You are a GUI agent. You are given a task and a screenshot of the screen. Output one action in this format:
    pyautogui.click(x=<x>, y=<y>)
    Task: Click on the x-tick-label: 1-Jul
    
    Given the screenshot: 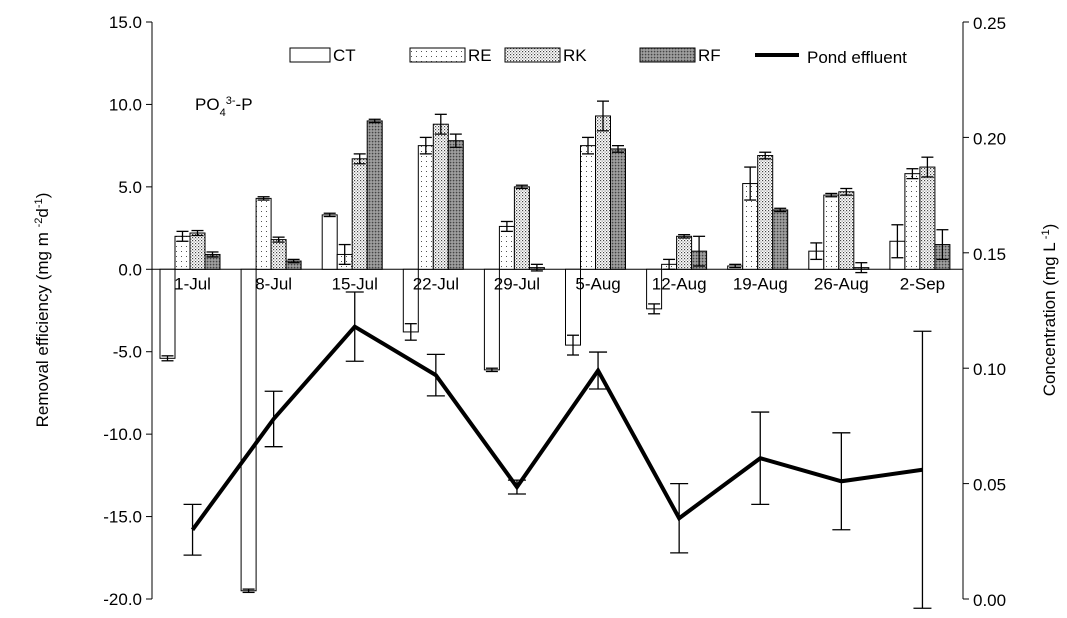 What is the action you would take?
    pyautogui.click(x=192, y=283)
    